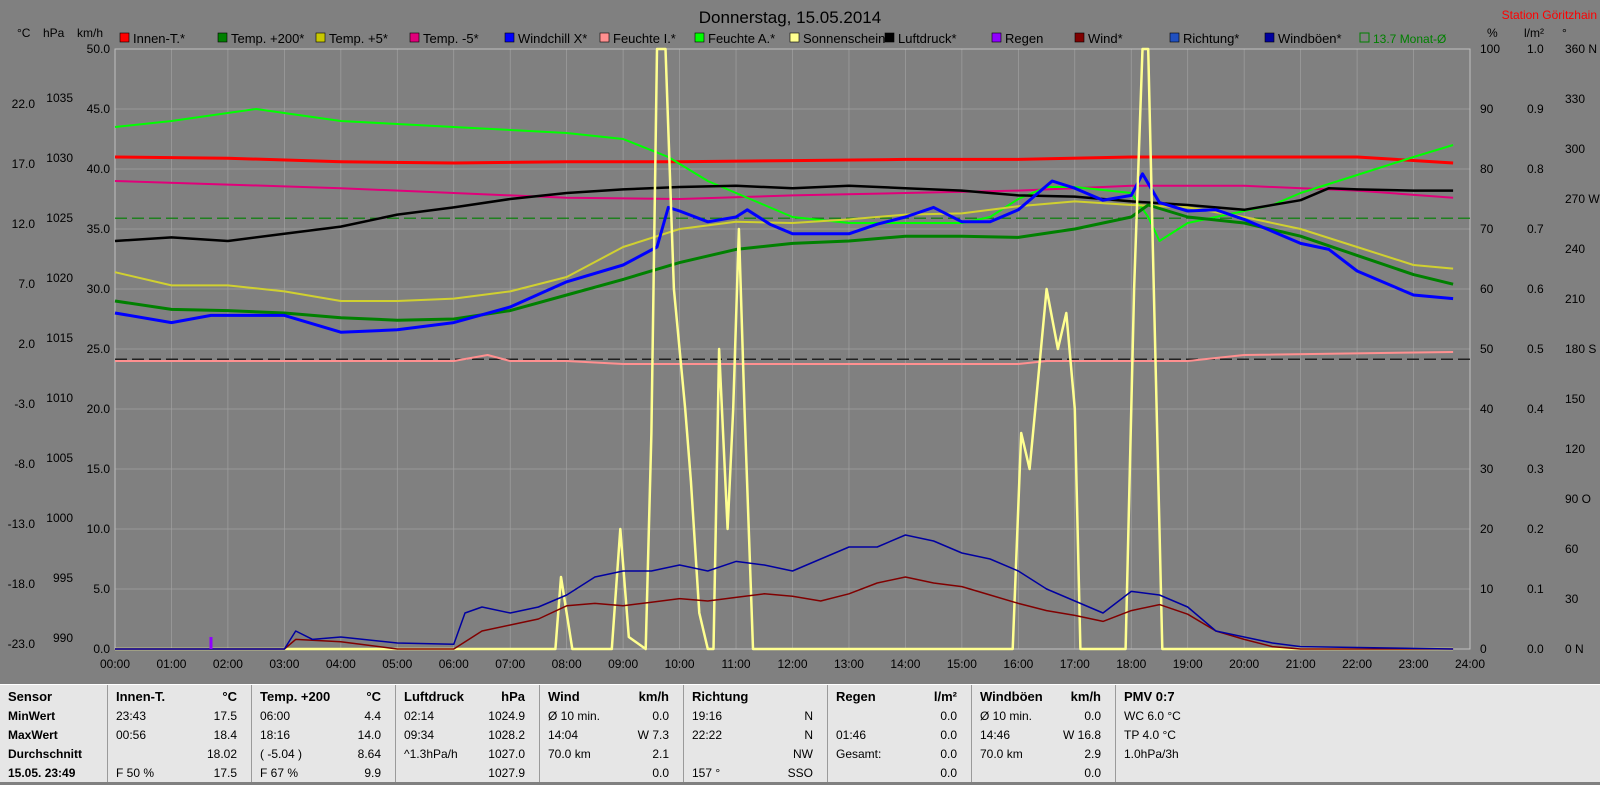 The image size is (1600, 785). What do you see at coordinates (1487, 289) in the screenshot?
I see `humidity-tick-label: 60` at bounding box center [1487, 289].